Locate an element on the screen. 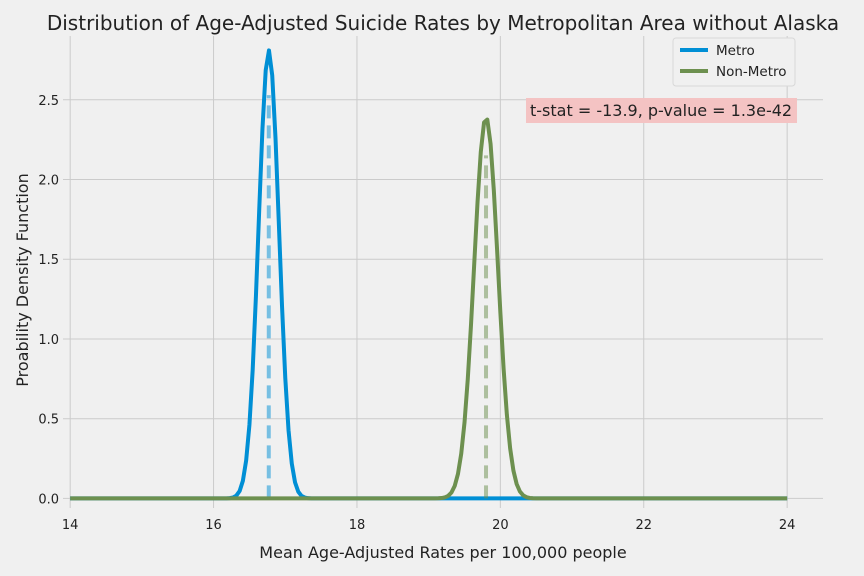 The image size is (864, 576). y-tick-label: 0.0 is located at coordinates (48, 499).